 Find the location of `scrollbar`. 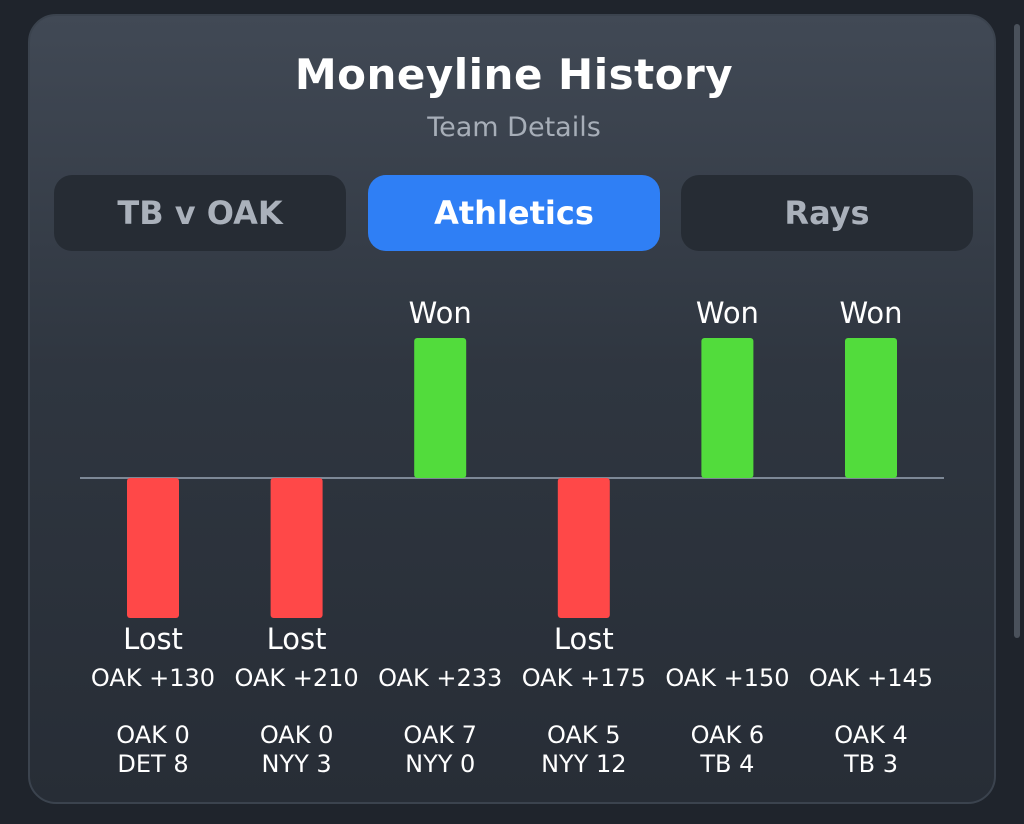

scrollbar is located at coordinates (1017, 331).